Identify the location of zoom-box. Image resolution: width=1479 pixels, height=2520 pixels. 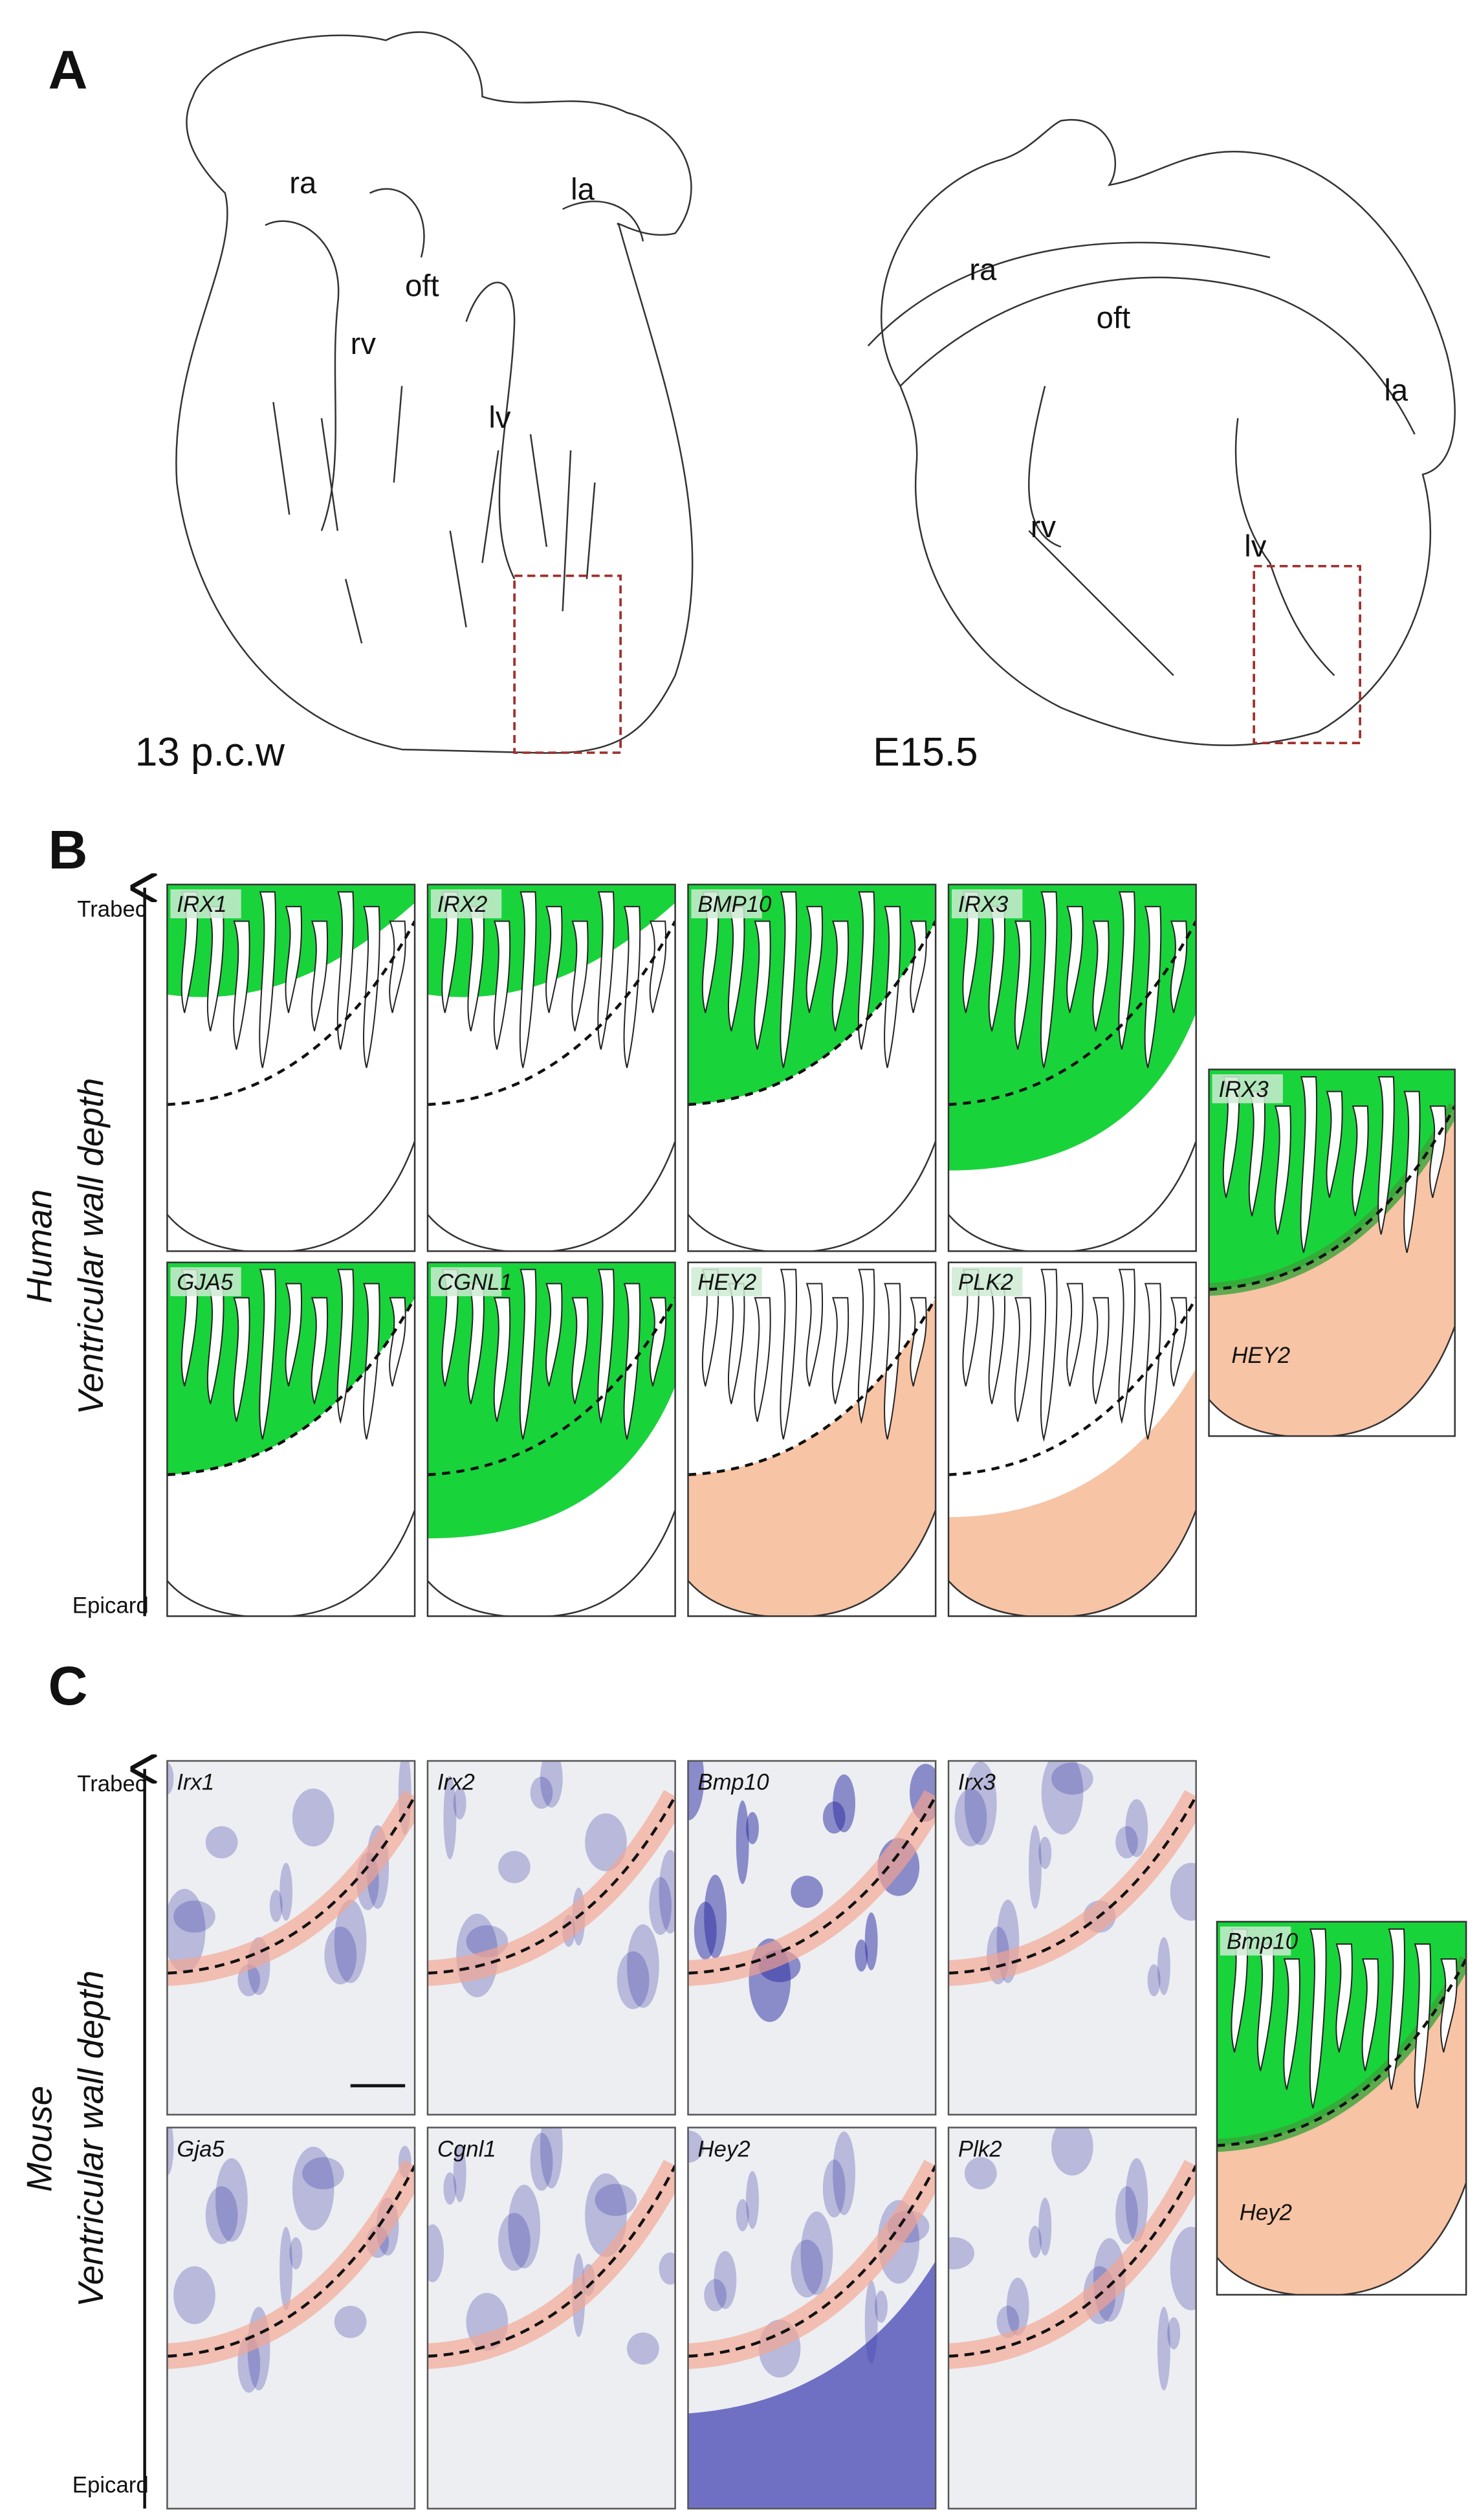
(1307, 654).